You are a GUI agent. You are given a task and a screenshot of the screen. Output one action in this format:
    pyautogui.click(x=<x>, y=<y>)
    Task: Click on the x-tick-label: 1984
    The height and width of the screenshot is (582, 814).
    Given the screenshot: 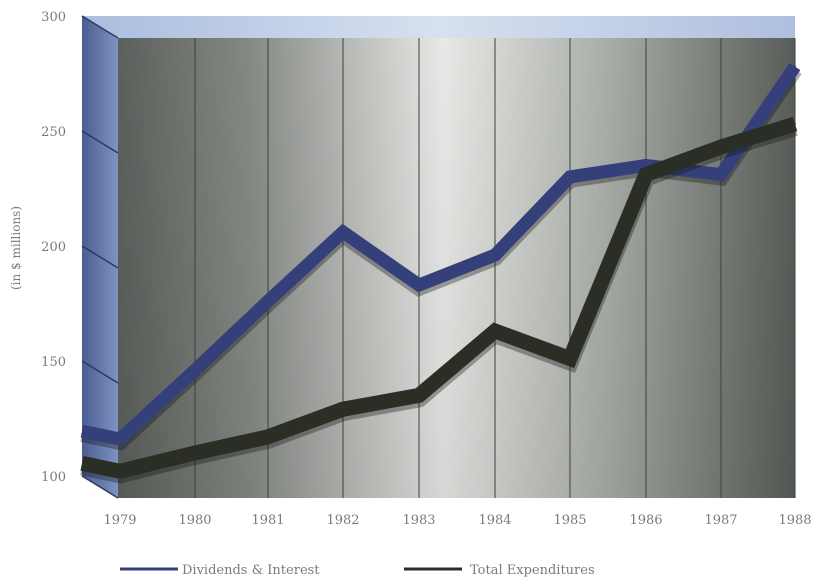 What is the action you would take?
    pyautogui.click(x=494, y=520)
    